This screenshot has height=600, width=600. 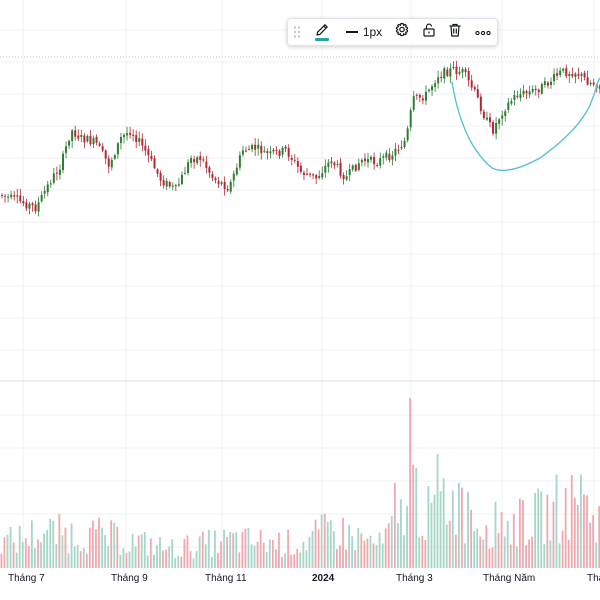 What do you see at coordinates (525, 124) in the screenshot?
I see `brush-drawing` at bounding box center [525, 124].